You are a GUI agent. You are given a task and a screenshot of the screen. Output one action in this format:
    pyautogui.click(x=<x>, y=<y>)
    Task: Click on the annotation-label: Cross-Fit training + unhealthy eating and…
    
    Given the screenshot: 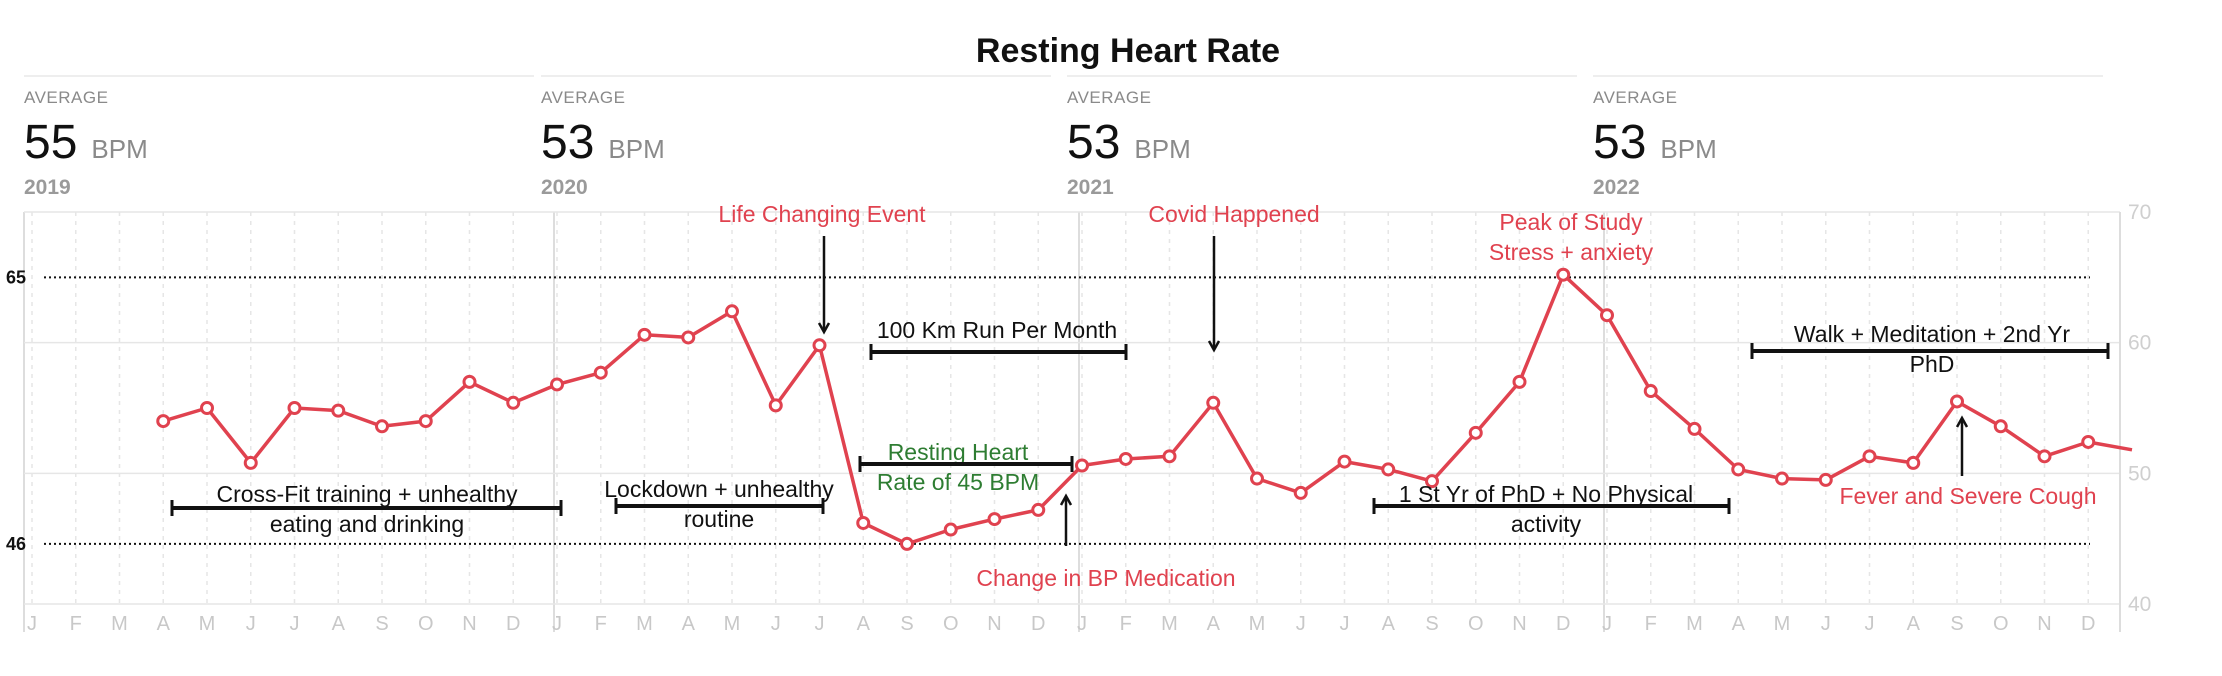 What is the action you would take?
    pyautogui.click(x=367, y=509)
    